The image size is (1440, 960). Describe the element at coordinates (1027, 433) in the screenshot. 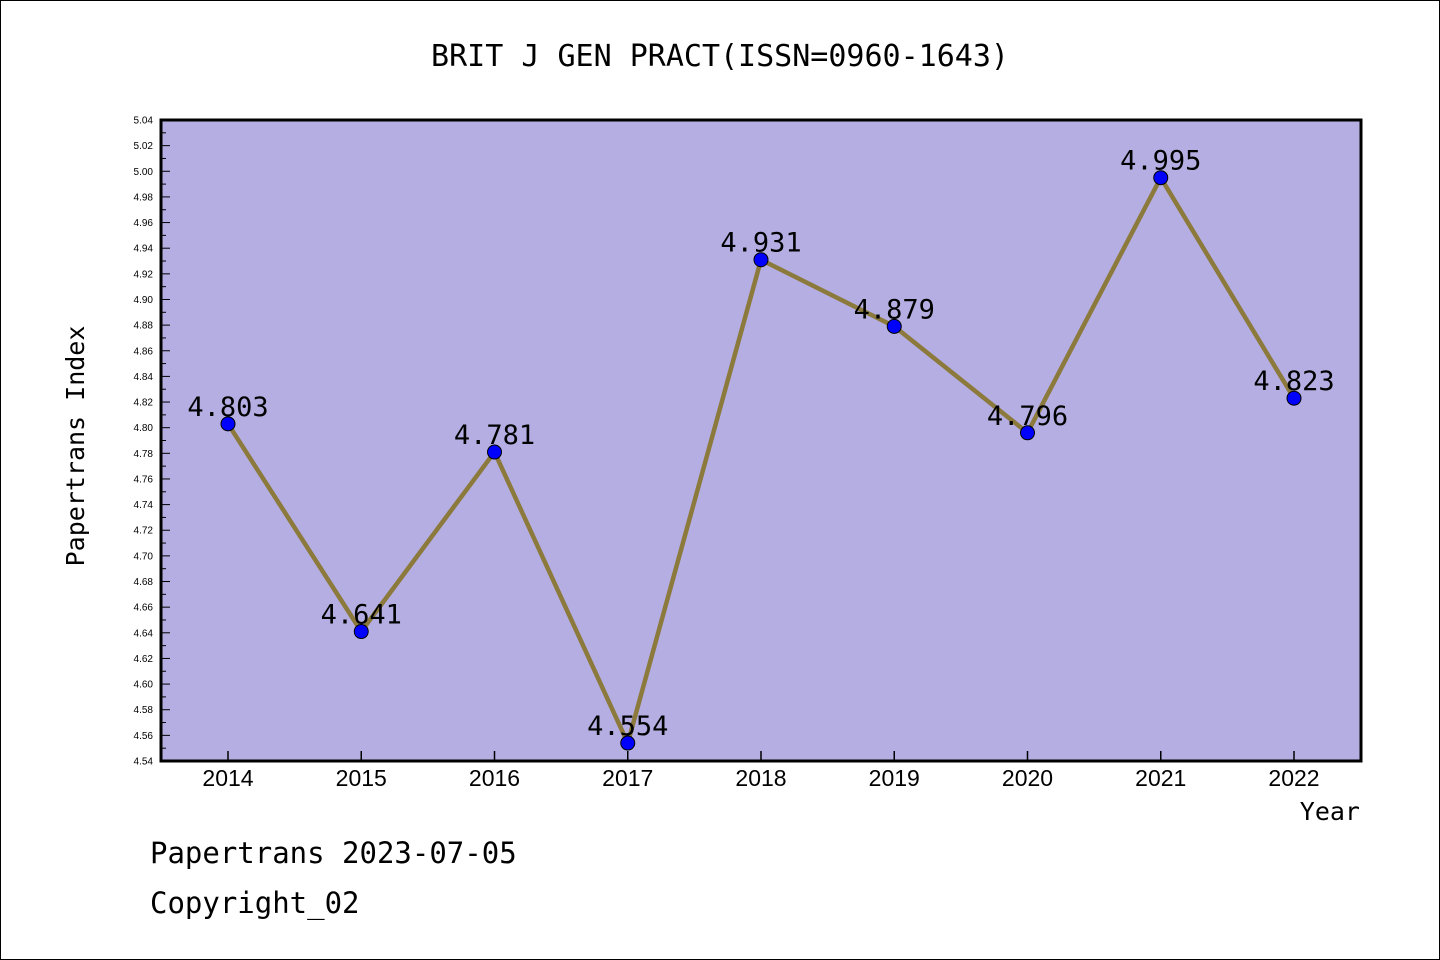

I see `data-point-2020` at that location.